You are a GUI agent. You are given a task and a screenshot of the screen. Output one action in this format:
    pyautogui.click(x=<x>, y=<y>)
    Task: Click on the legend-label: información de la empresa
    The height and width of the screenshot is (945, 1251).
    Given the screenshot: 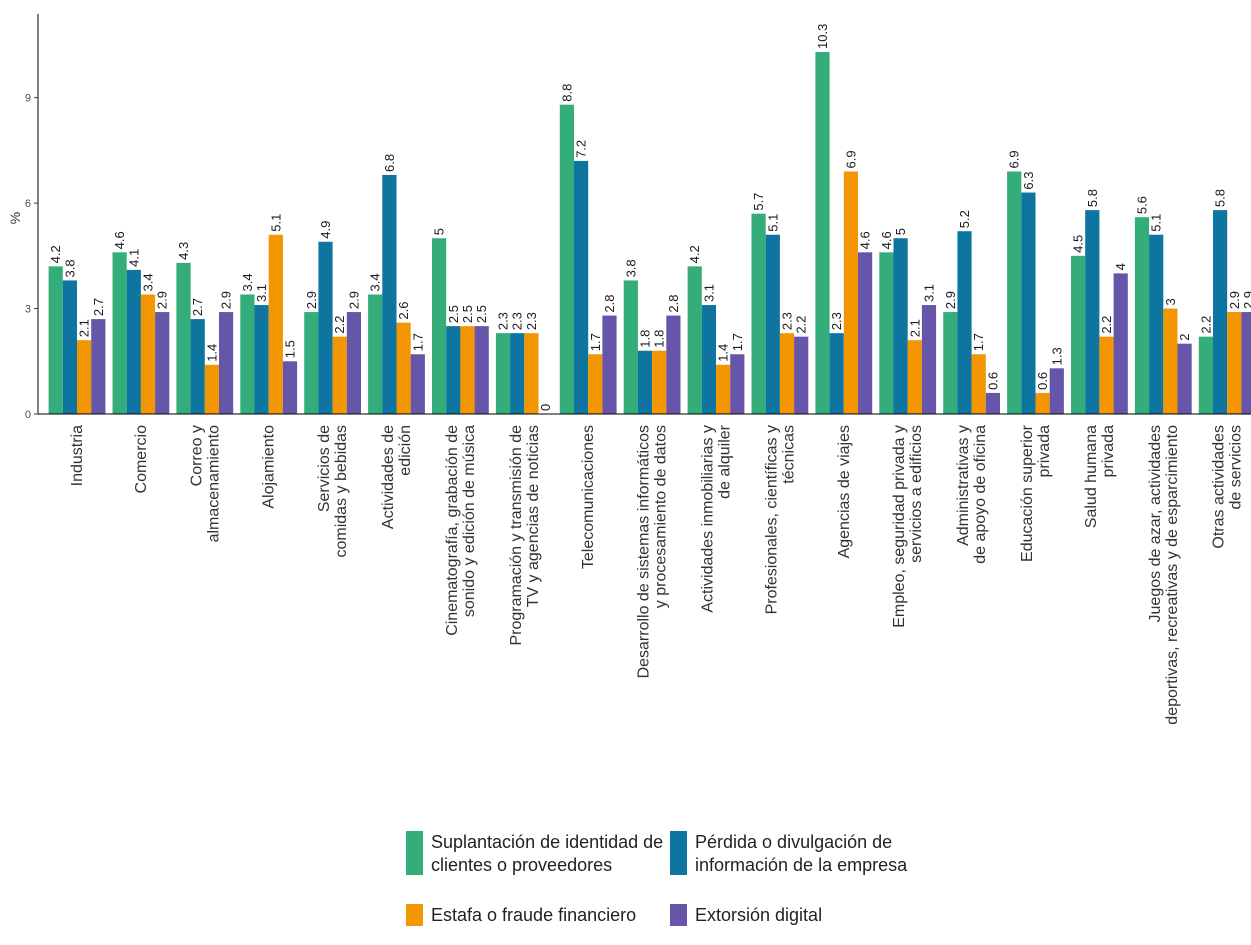 What is the action you would take?
    pyautogui.click(x=801, y=865)
    